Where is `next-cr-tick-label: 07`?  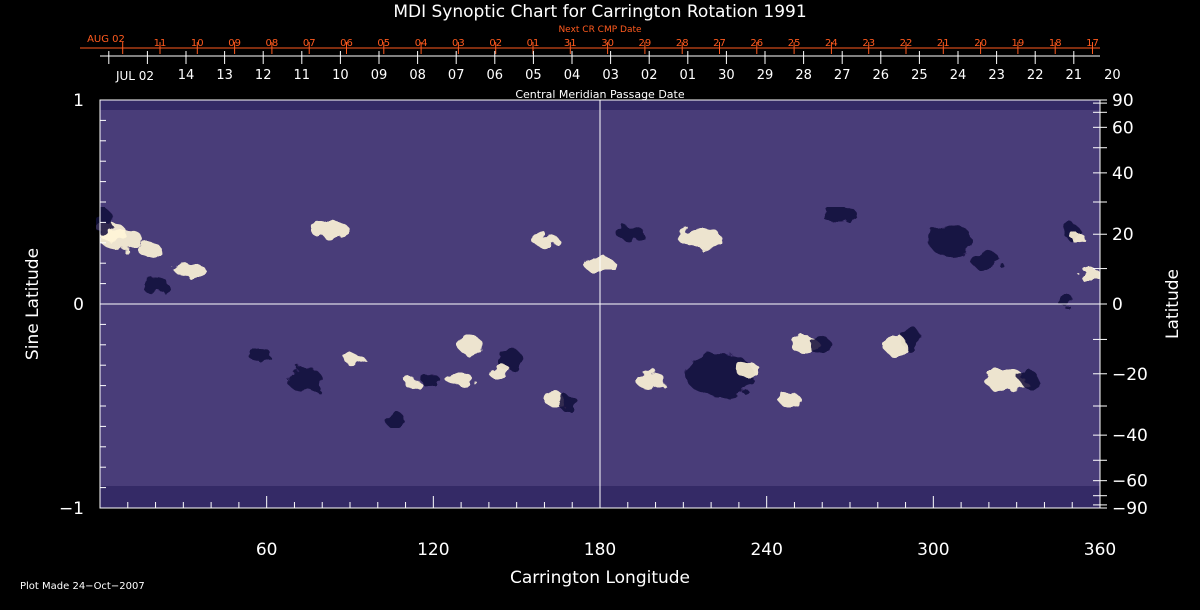
next-cr-tick-label: 07 is located at coordinates (309, 43).